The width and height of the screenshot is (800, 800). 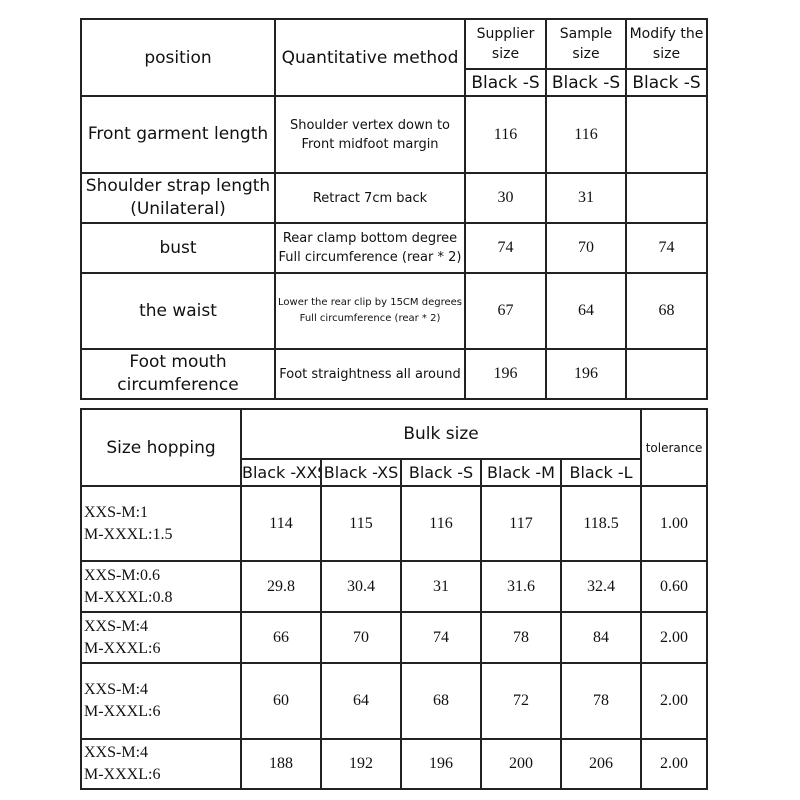 What do you see at coordinates (505, 82) in the screenshot?
I see `header-supplier-sub: Black -S` at bounding box center [505, 82].